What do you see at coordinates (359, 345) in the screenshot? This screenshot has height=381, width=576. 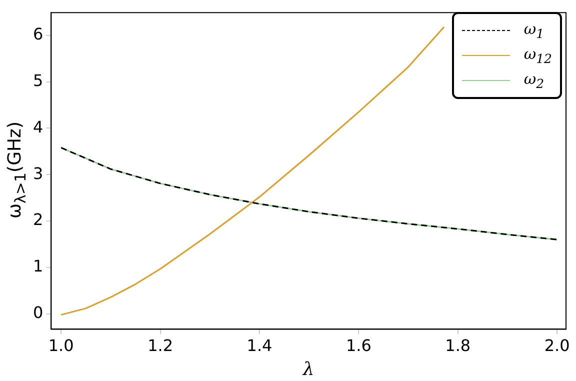 I see `x-tick-label: 1.6` at bounding box center [359, 345].